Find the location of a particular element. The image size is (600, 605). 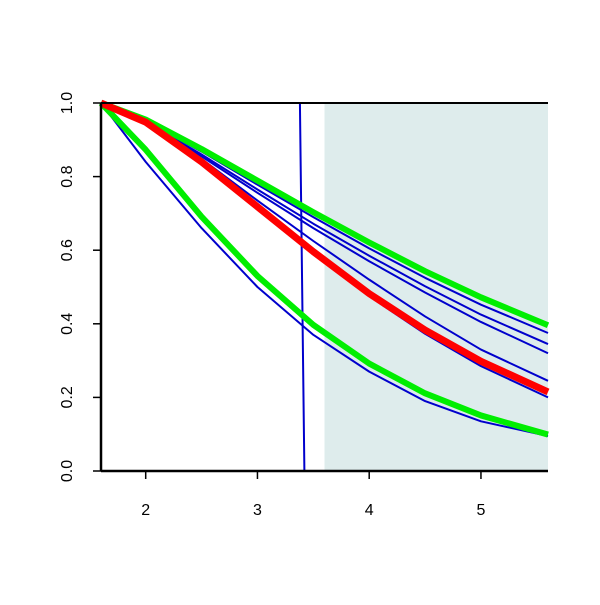

x-tick-label: 5 is located at coordinates (480, 510).